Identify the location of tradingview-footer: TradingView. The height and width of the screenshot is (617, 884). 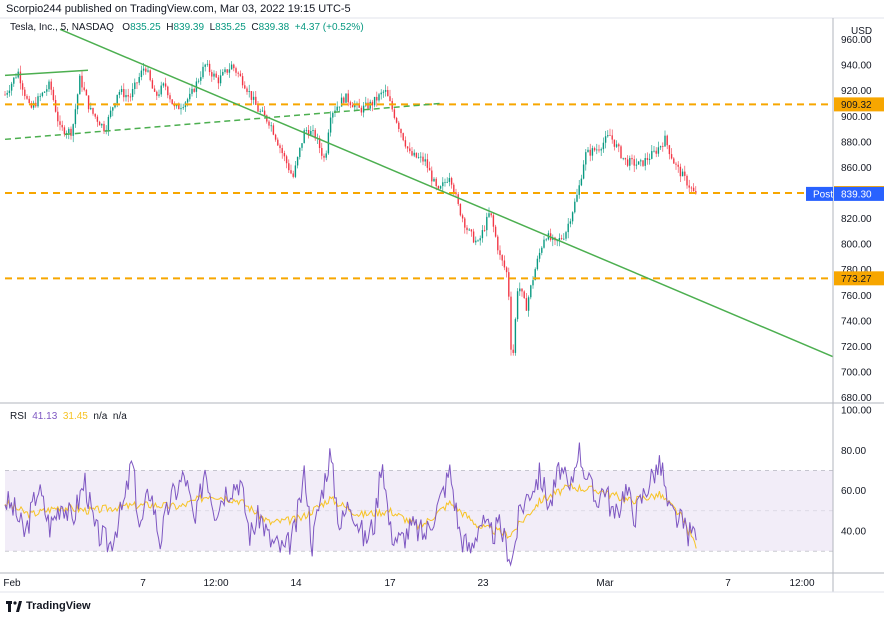
(48, 606).